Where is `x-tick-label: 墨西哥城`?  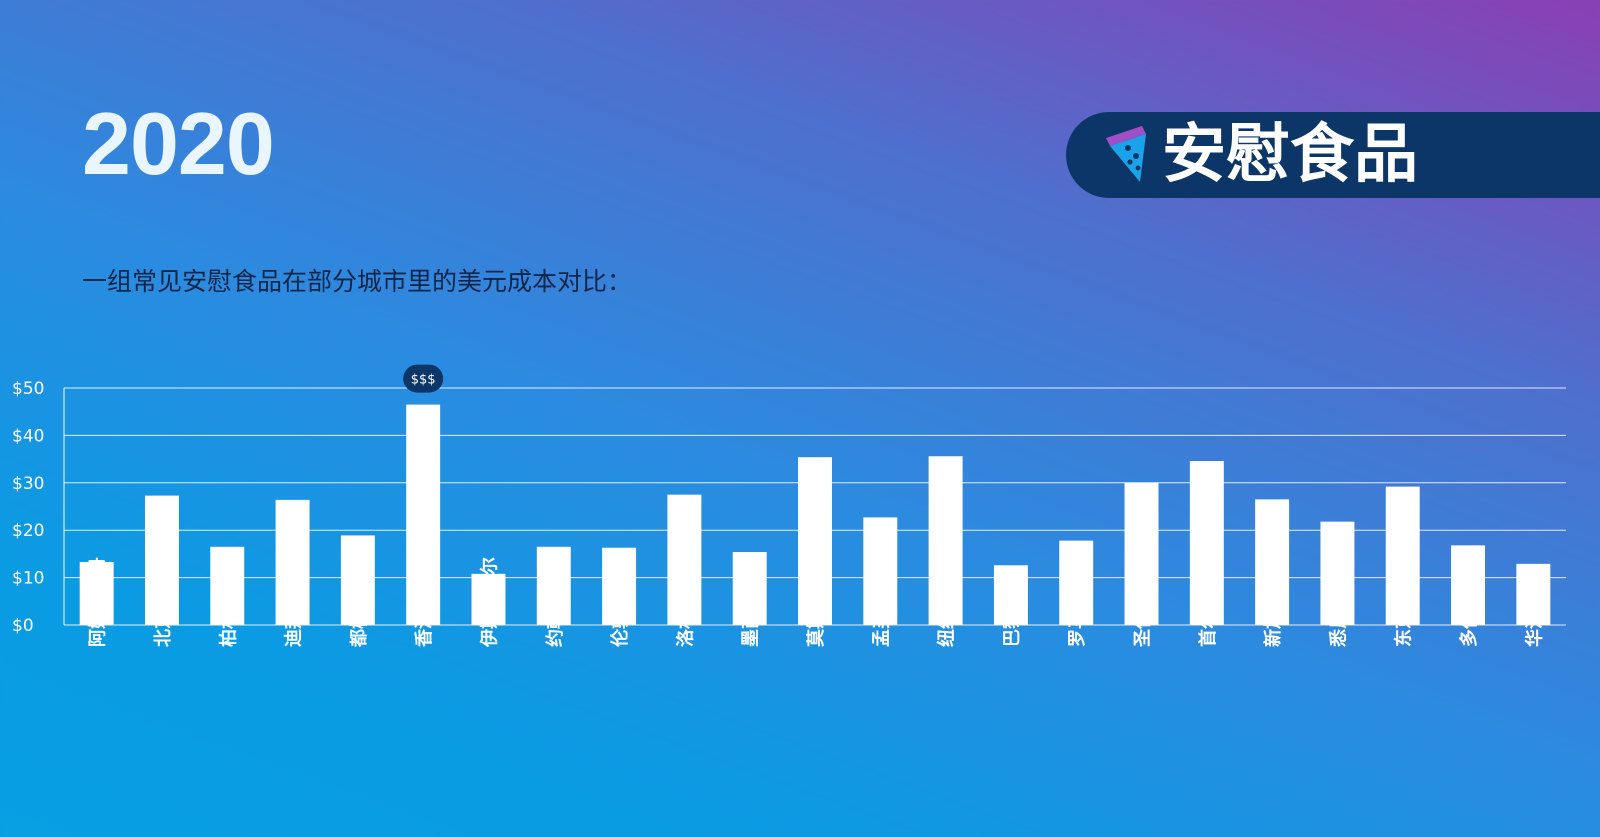 x-tick-label: 墨西哥城 is located at coordinates (751, 611).